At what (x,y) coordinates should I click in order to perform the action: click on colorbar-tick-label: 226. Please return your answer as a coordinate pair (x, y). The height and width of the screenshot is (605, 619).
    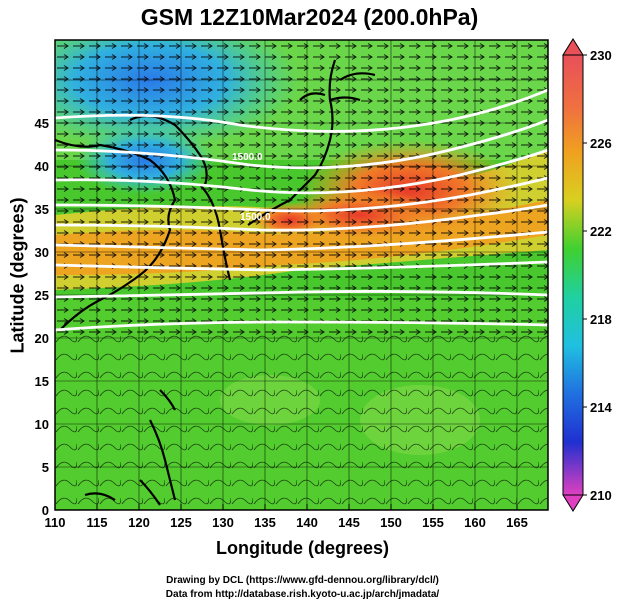
    Looking at the image, I should click on (601, 143).